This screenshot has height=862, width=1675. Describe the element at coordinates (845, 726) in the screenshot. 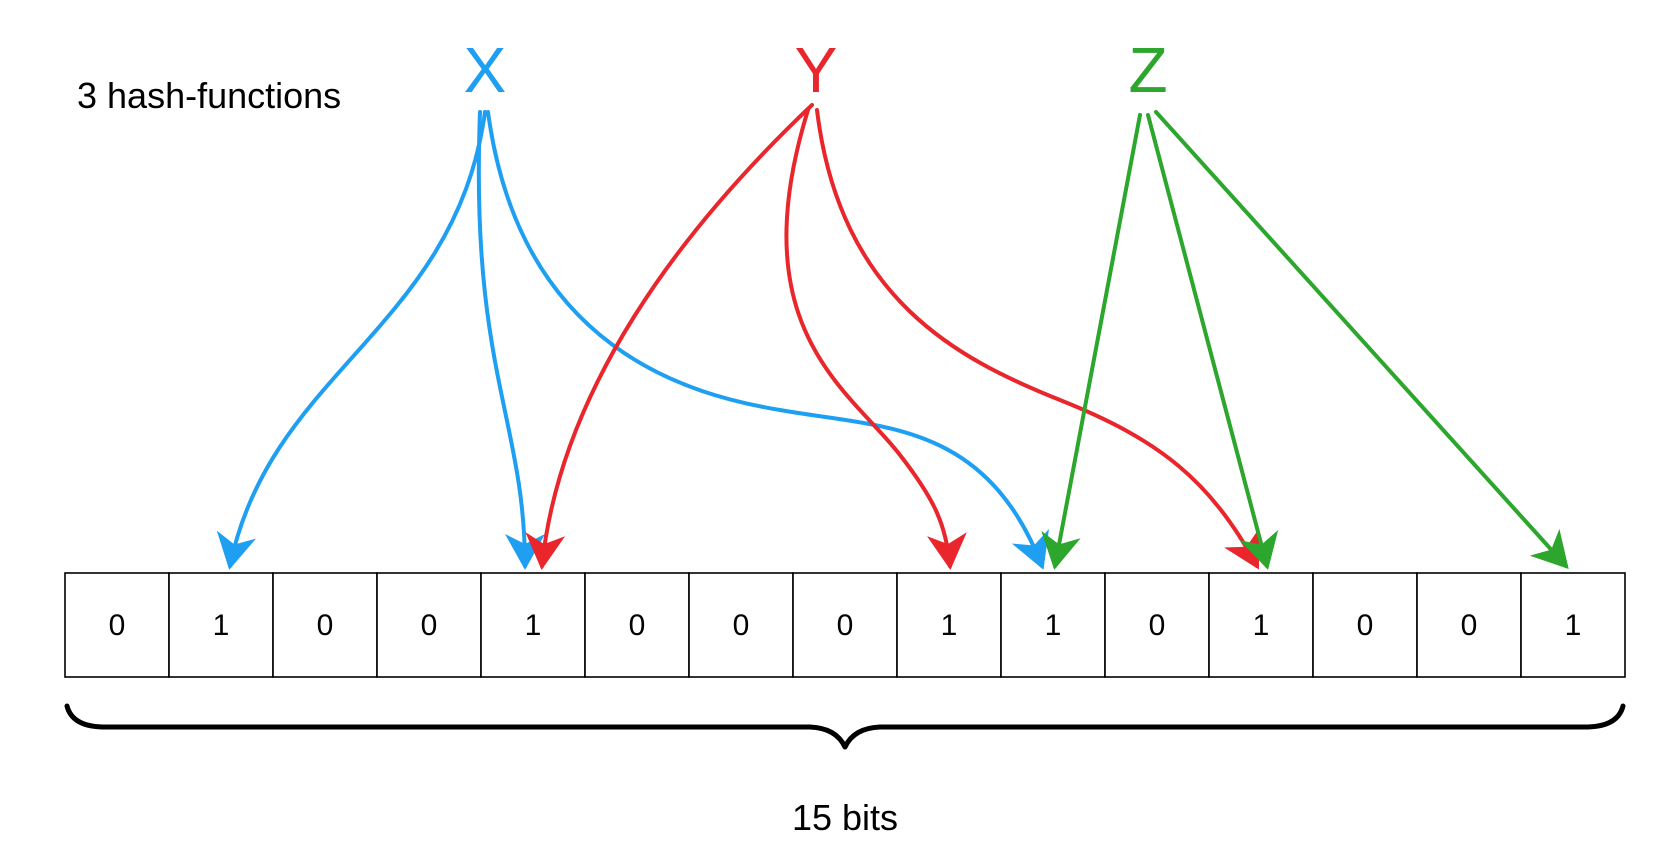

I see `array-brace` at that location.